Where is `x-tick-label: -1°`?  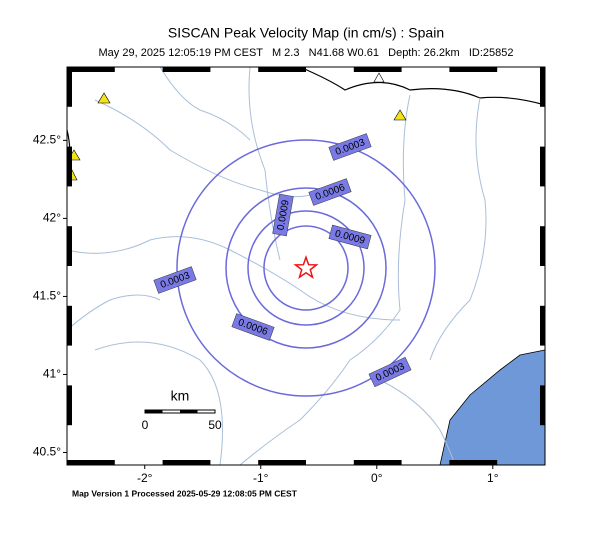 x-tick-label: -1° is located at coordinates (261, 478).